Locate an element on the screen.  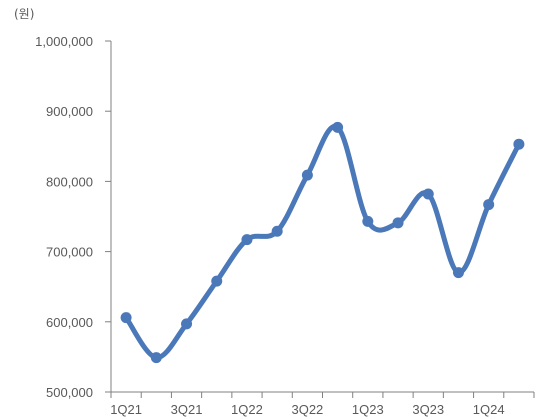
y-tick-label: 700,000 is located at coordinates (69, 252).